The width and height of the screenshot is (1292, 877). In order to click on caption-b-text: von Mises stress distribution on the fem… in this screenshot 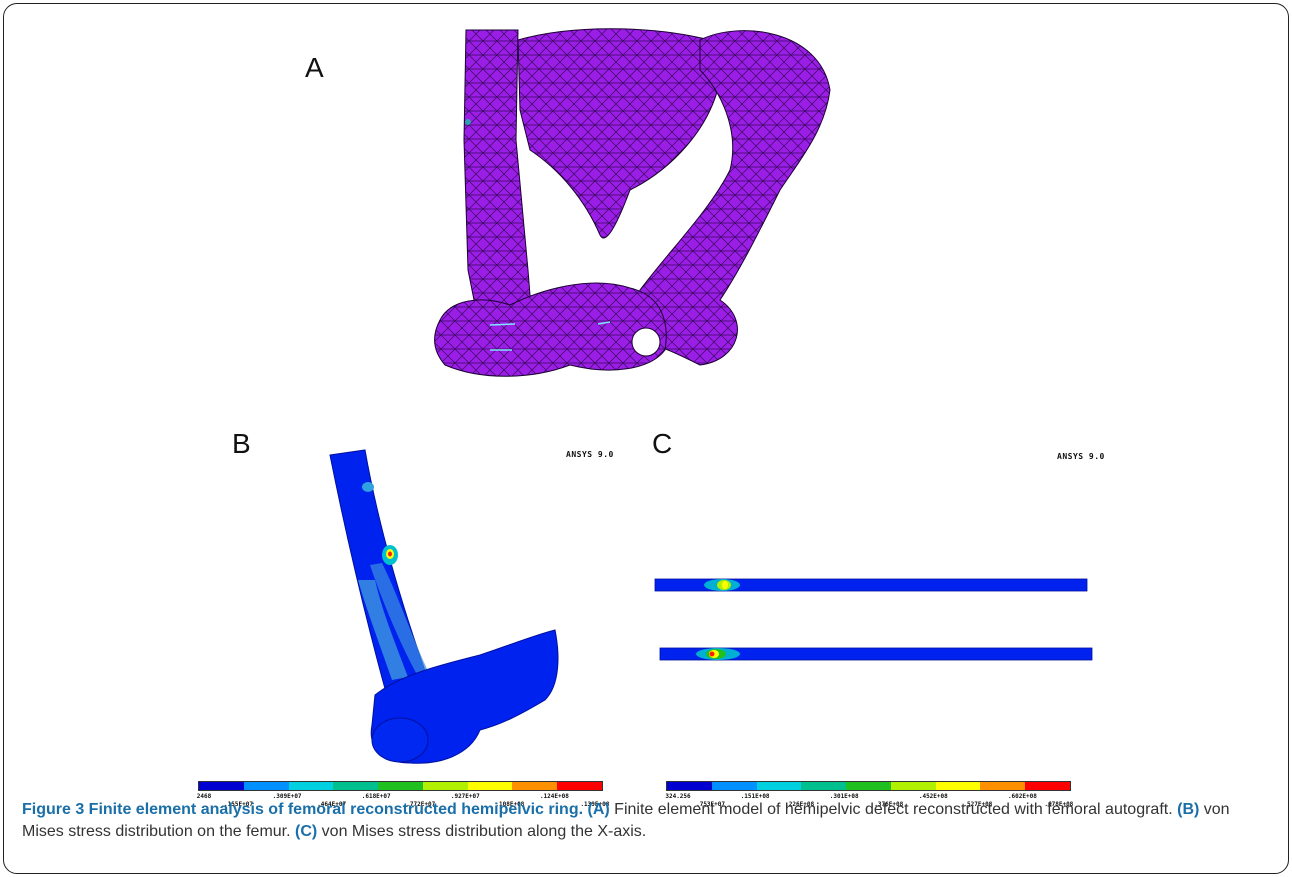, I will do `click(626, 820)`.